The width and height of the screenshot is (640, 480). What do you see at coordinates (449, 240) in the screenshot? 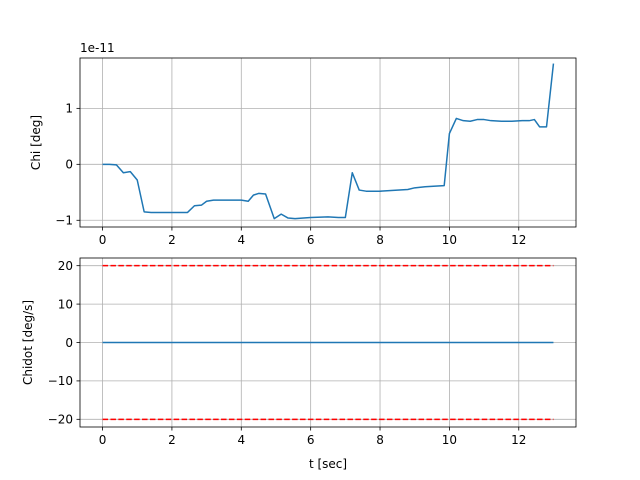
I see `chi-x-tick-label: 10` at bounding box center [449, 240].